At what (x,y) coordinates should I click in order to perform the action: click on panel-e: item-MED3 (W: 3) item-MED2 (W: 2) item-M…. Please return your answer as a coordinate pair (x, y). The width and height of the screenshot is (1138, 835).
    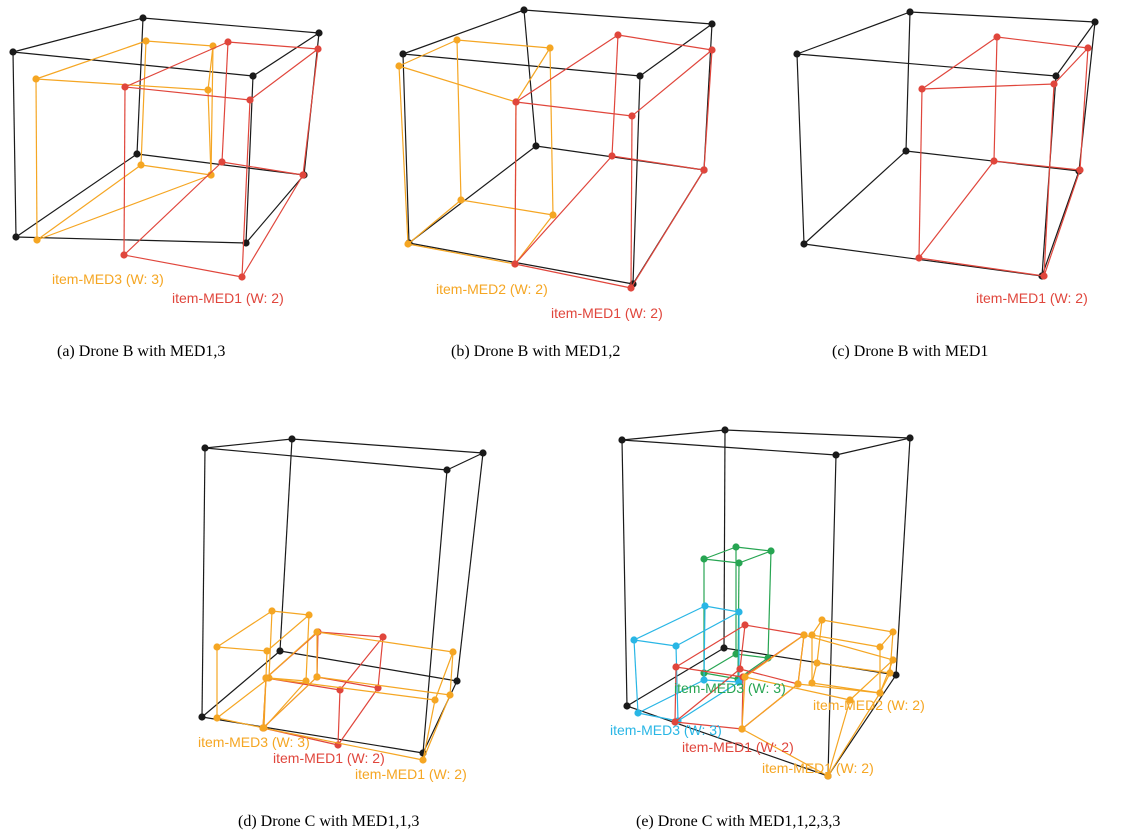
    Looking at the image, I should click on (767, 628).